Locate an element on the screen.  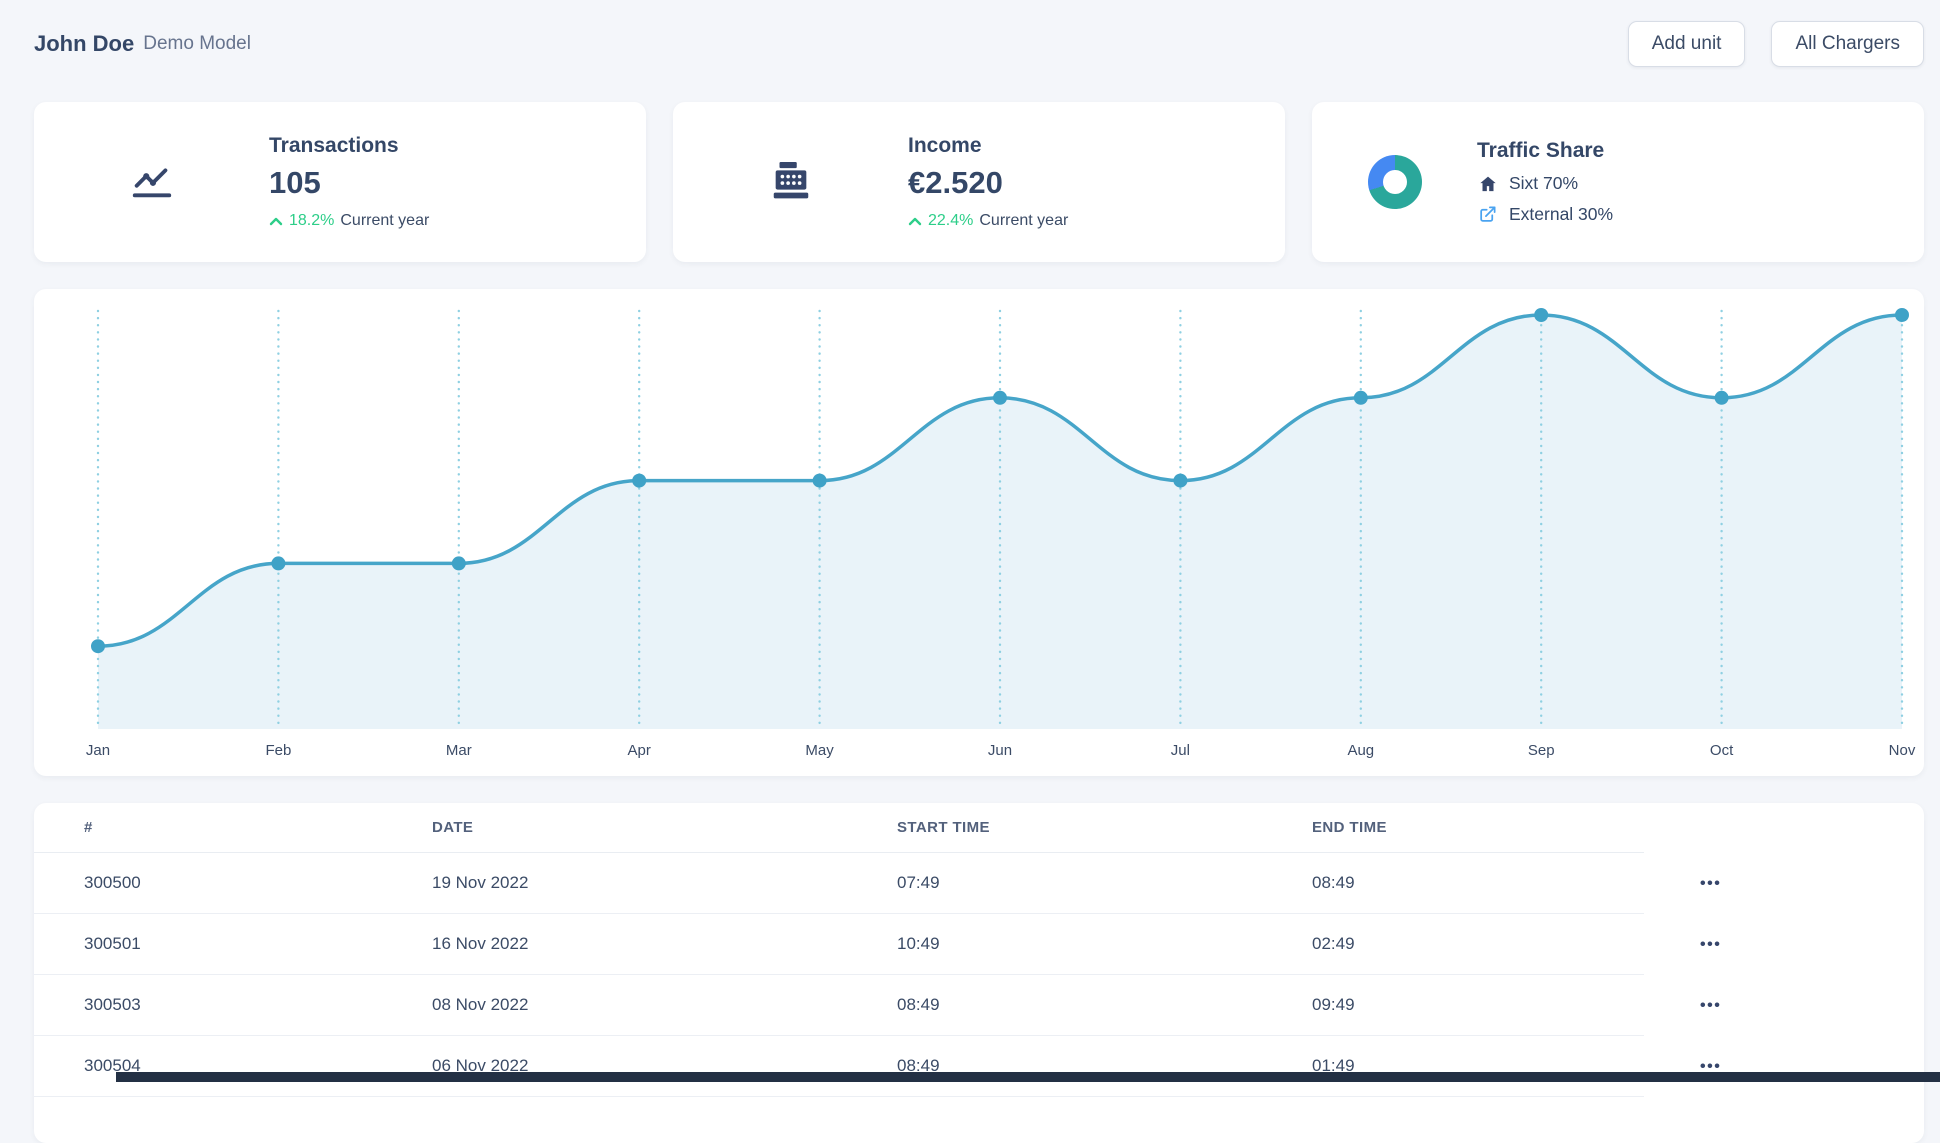
income-card: Income €2.520 22.4% Current year is located at coordinates (979, 182).